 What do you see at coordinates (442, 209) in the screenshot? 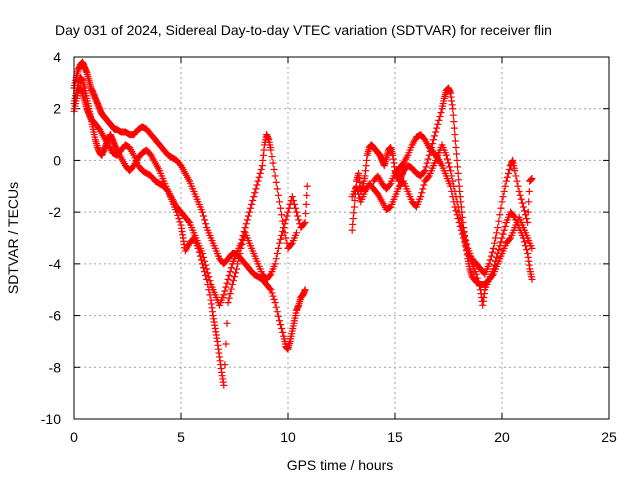
I see `data-series` at bounding box center [442, 209].